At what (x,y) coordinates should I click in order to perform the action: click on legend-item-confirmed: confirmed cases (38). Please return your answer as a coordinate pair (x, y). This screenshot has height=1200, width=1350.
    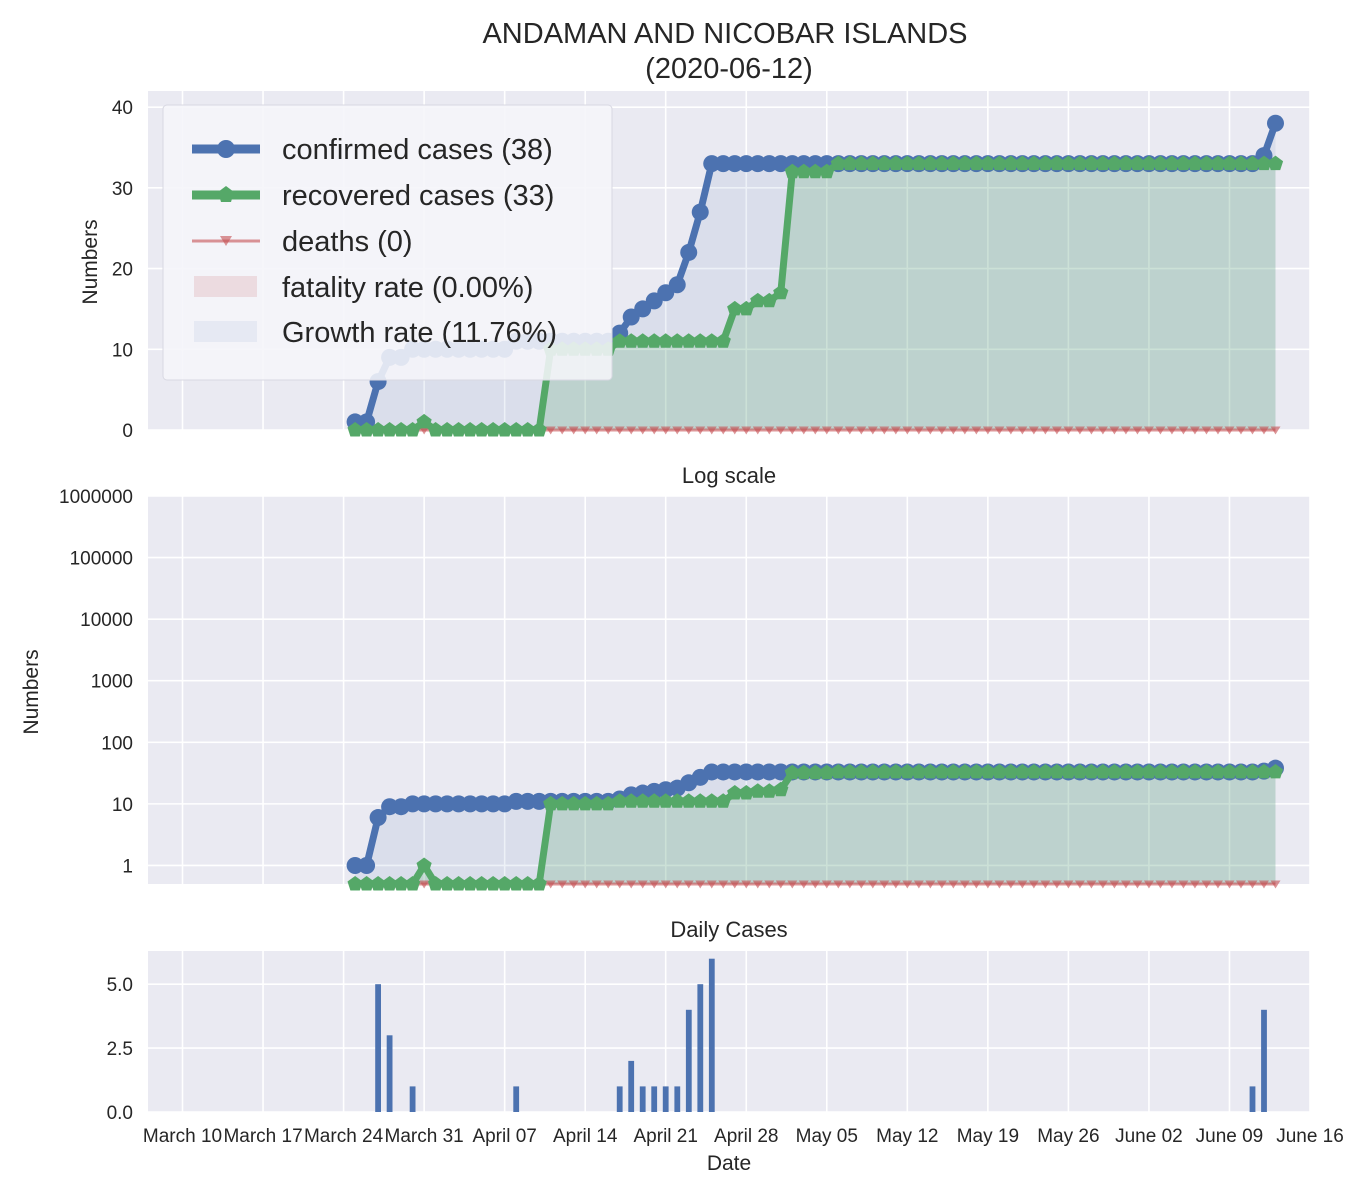
    Looking at the image, I should click on (372, 150).